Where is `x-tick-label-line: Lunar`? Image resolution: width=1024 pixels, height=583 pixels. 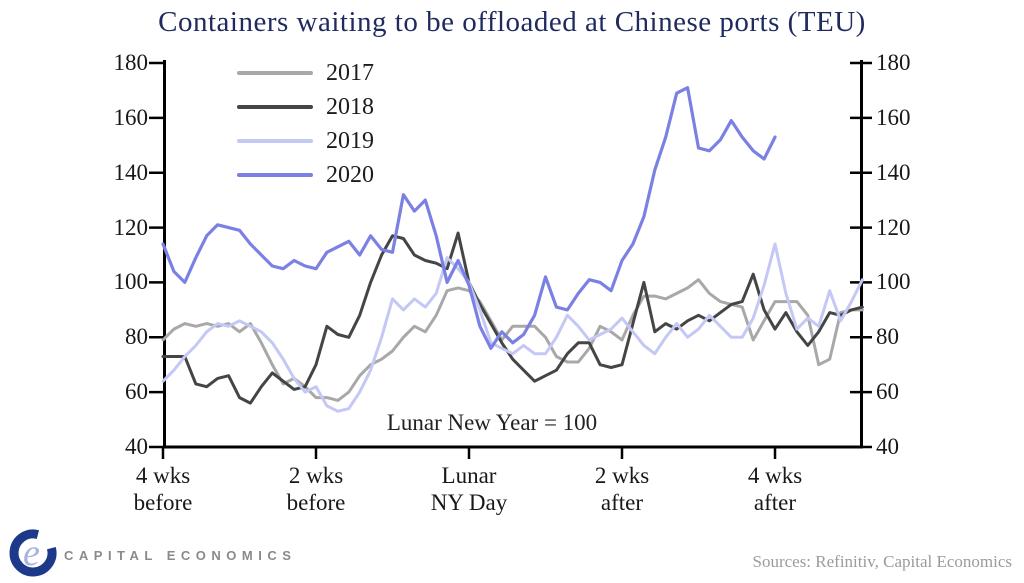
x-tick-label-line: Lunar is located at coordinates (469, 475).